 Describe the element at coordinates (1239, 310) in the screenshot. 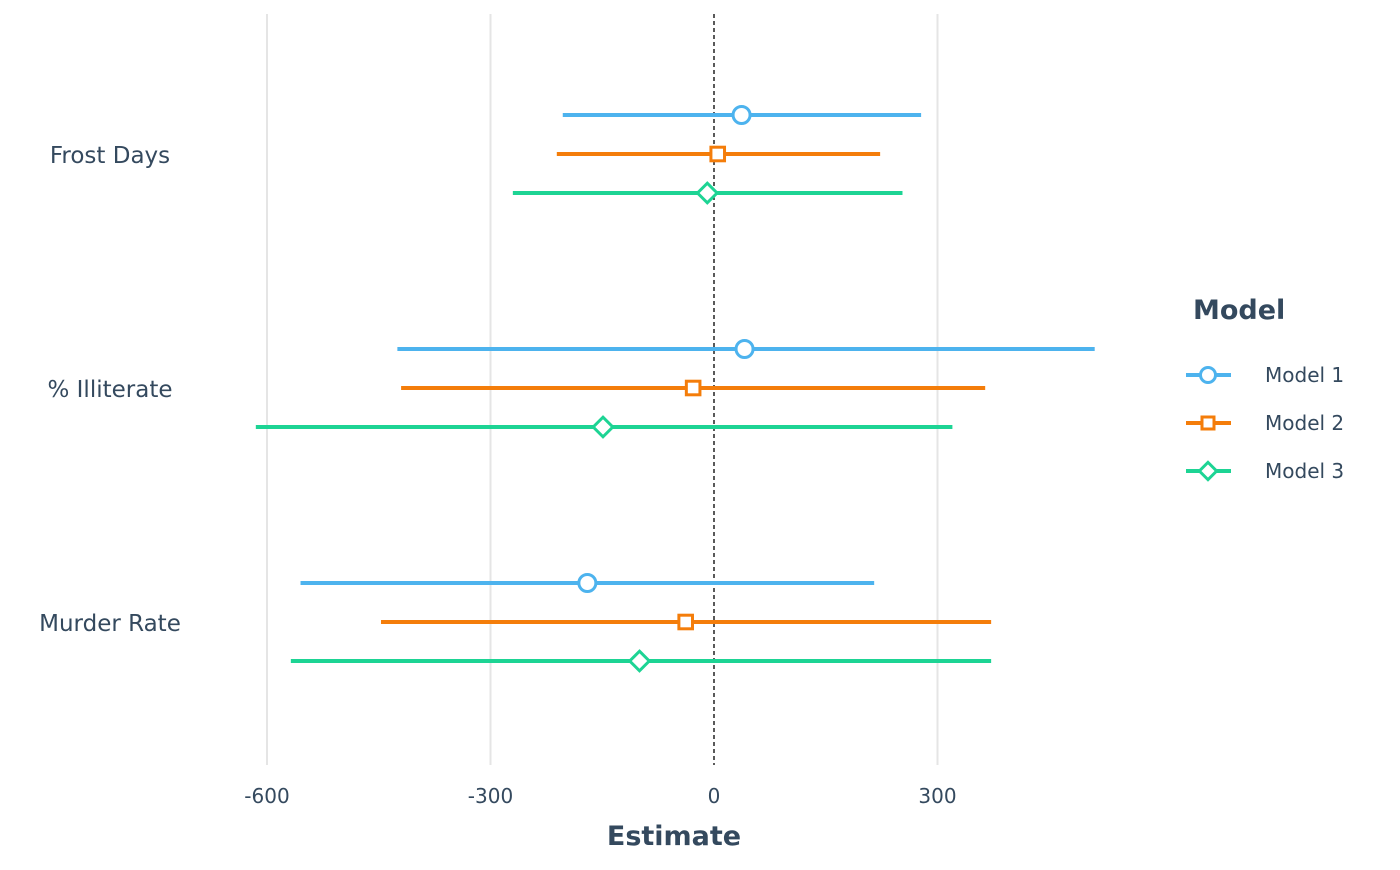

I see `legend-title: Model` at that location.